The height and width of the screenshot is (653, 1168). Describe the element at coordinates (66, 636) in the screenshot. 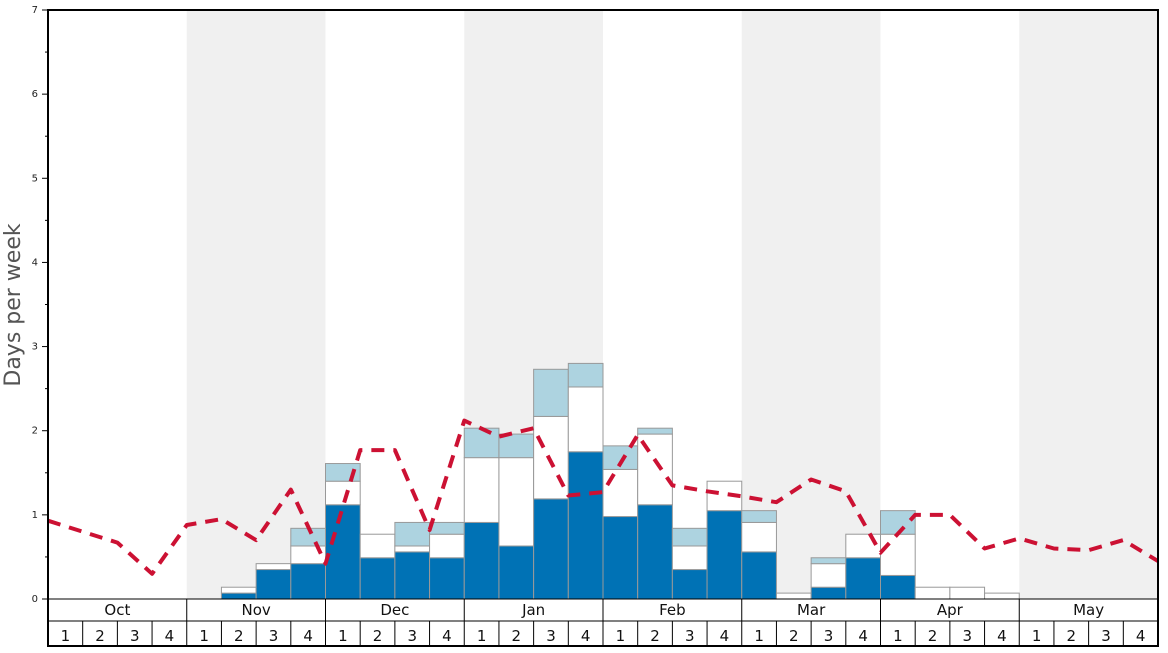

I see `week-label-1: 1` at that location.